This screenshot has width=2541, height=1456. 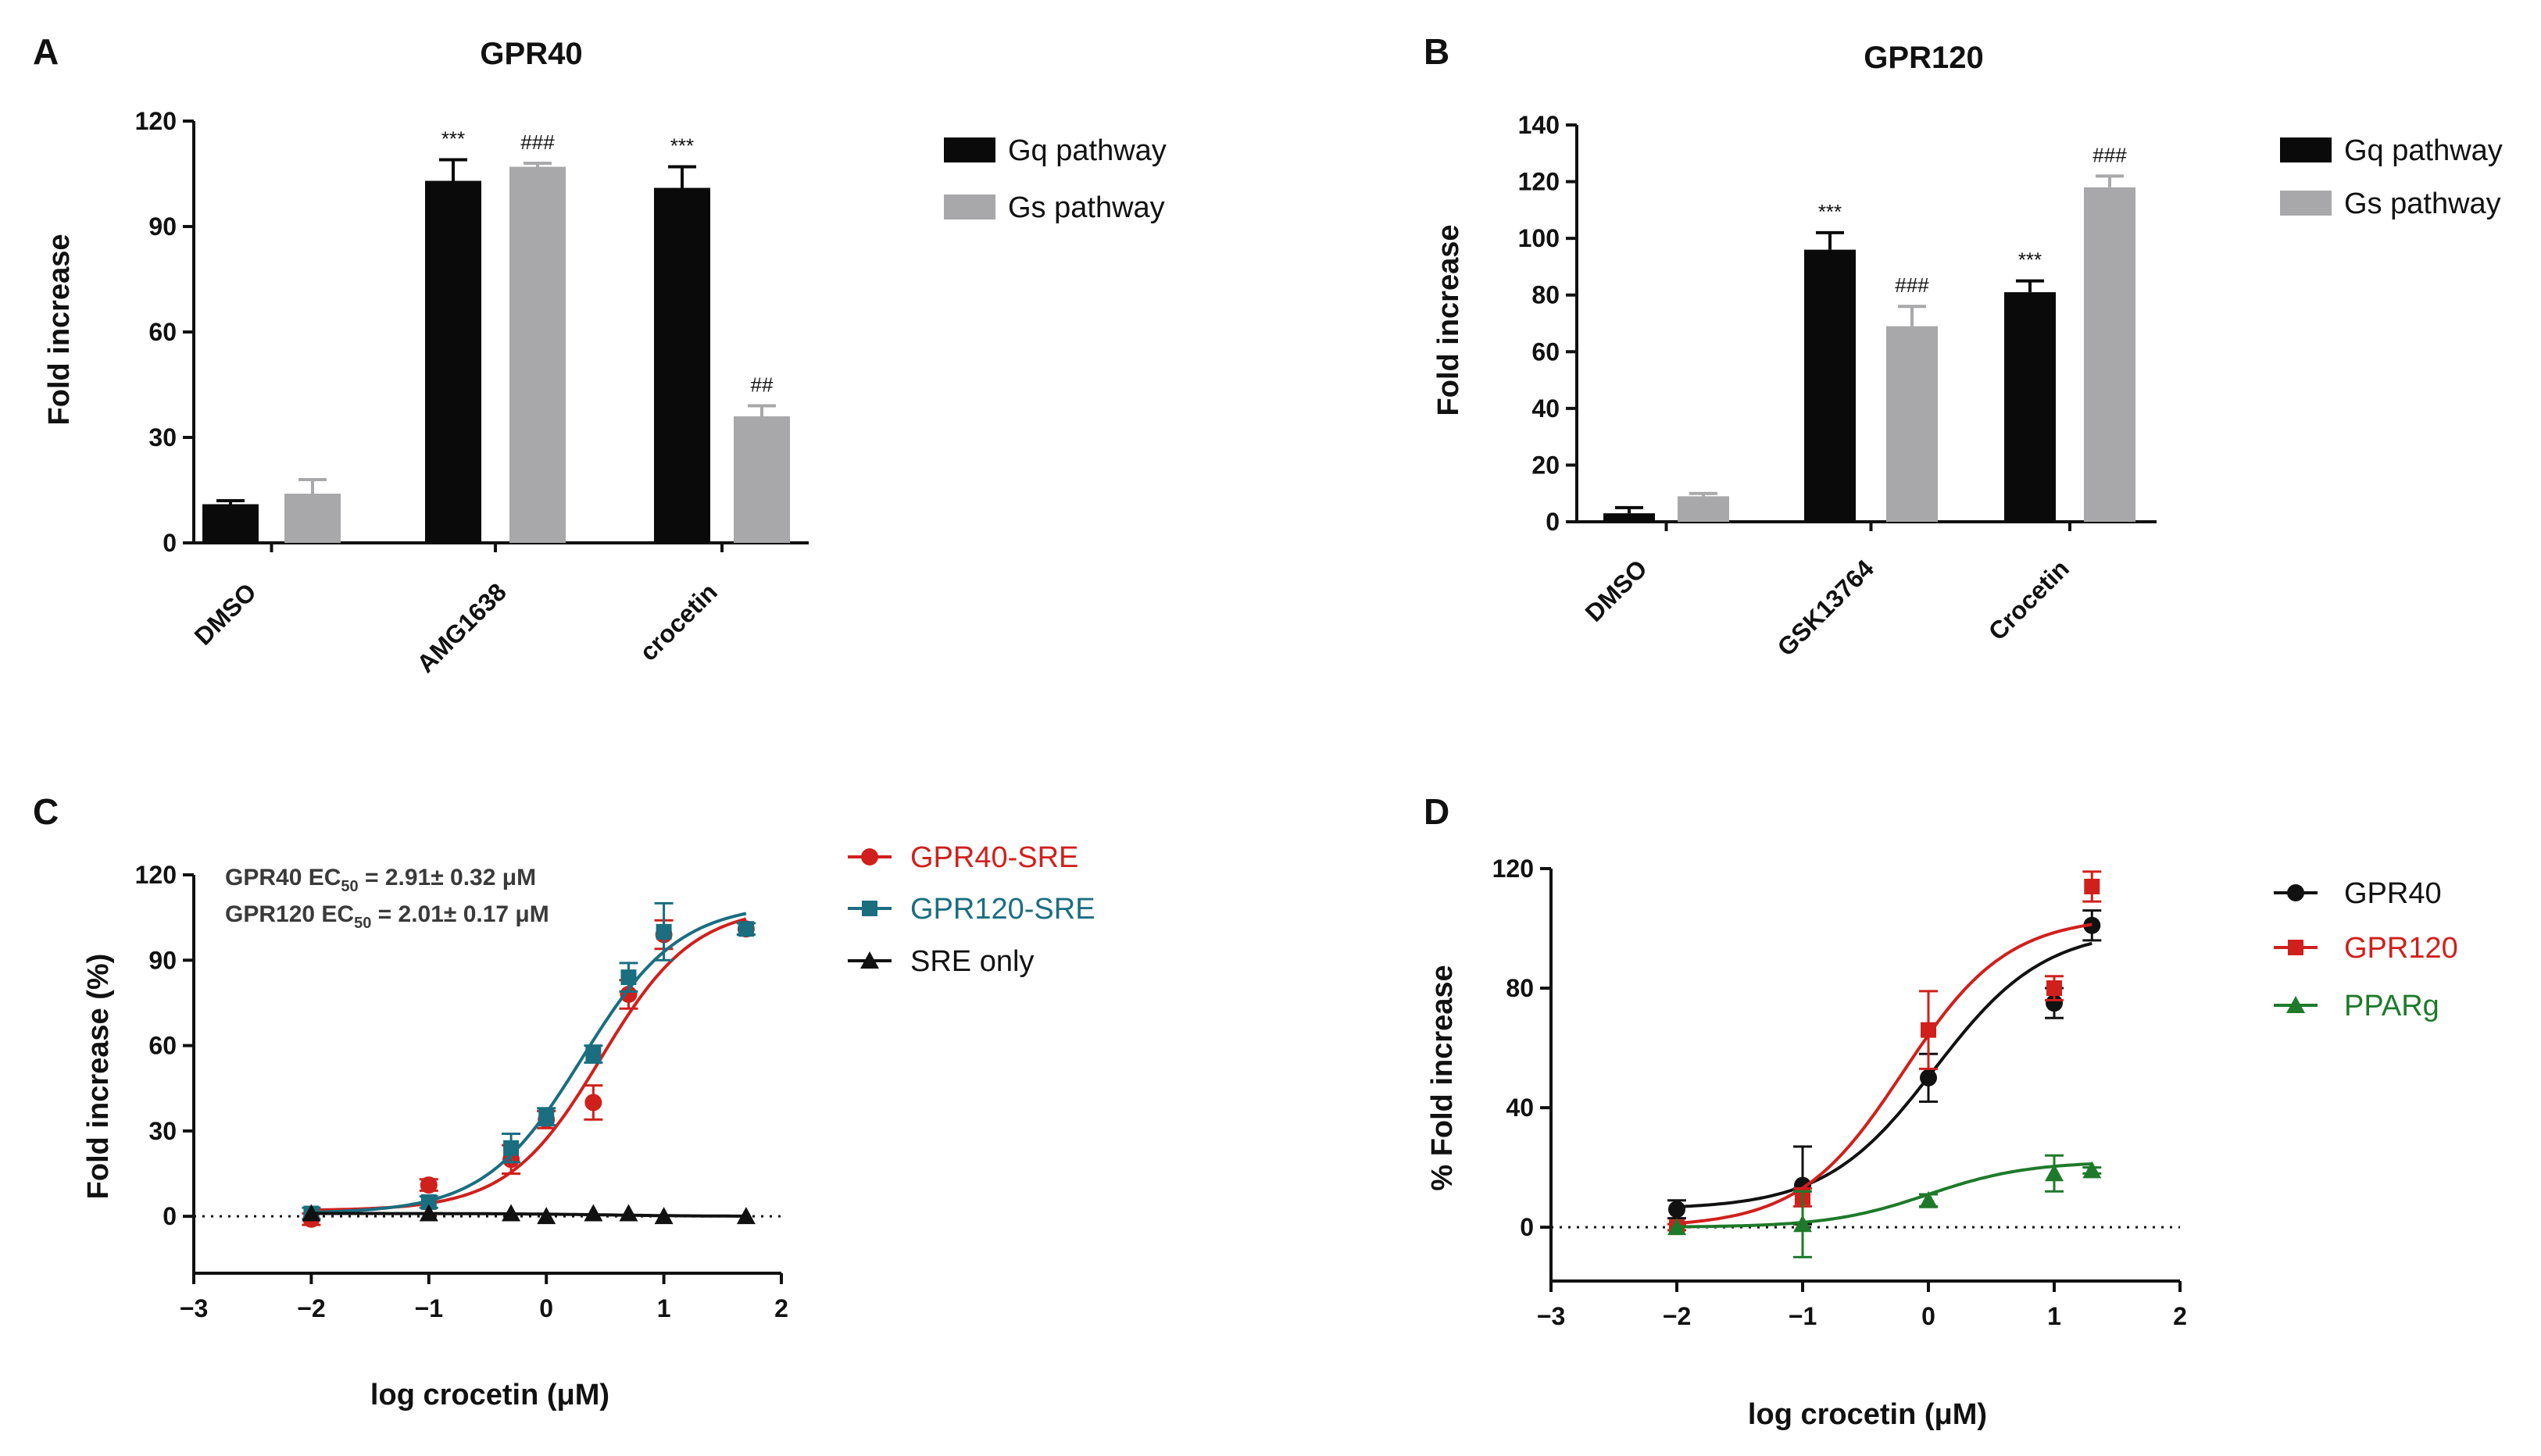 What do you see at coordinates (678, 621) in the screenshot?
I see `panel-a-category-label: crocetin` at bounding box center [678, 621].